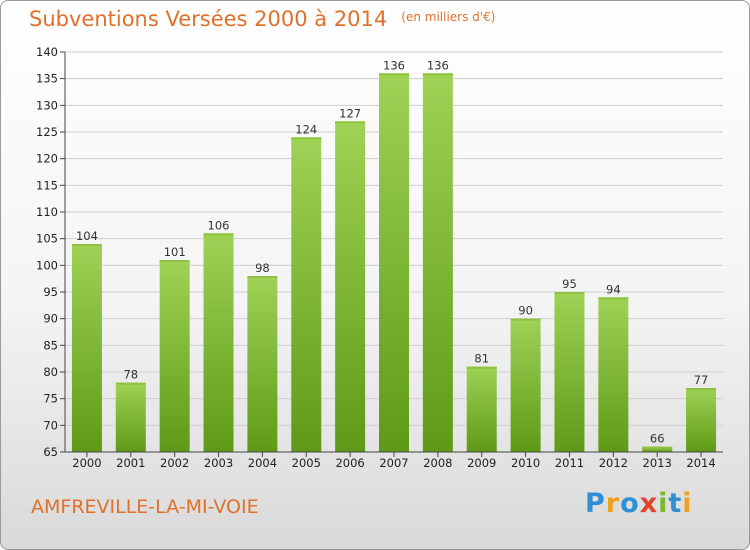  Describe the element at coordinates (448, 17) in the screenshot. I see `chart-unit: (en milliers d'€)` at that location.